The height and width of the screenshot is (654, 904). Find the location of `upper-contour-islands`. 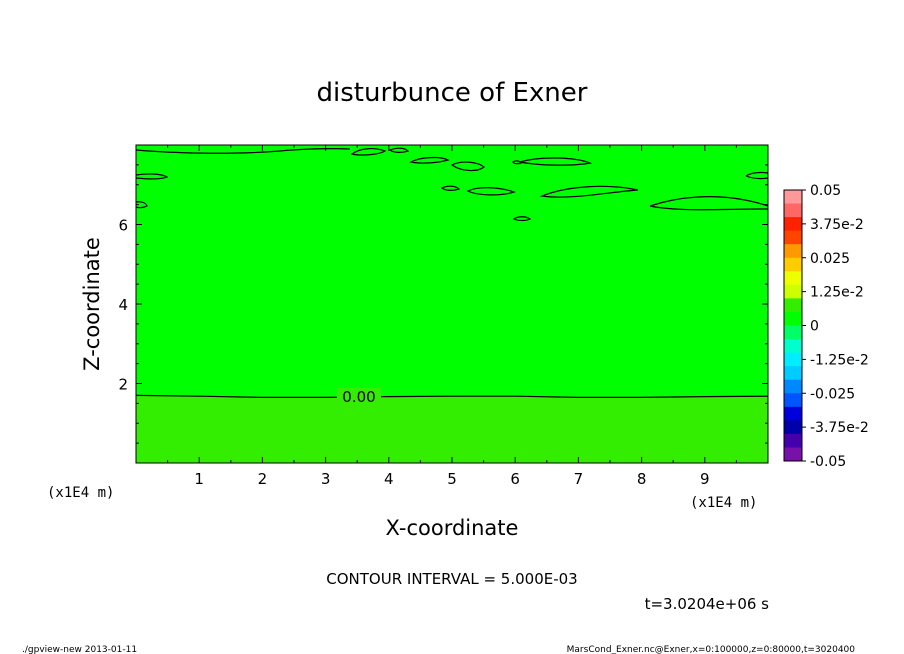

upper-contour-islands is located at coordinates (452, 184).